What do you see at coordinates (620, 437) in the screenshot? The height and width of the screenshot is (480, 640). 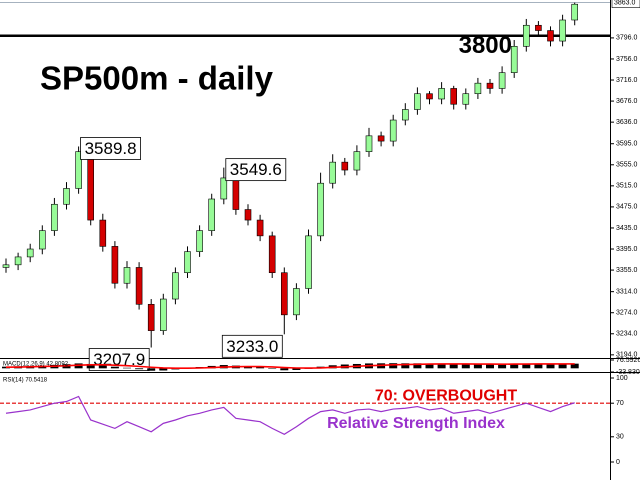 I see `y-tick-label: 30` at bounding box center [620, 437].